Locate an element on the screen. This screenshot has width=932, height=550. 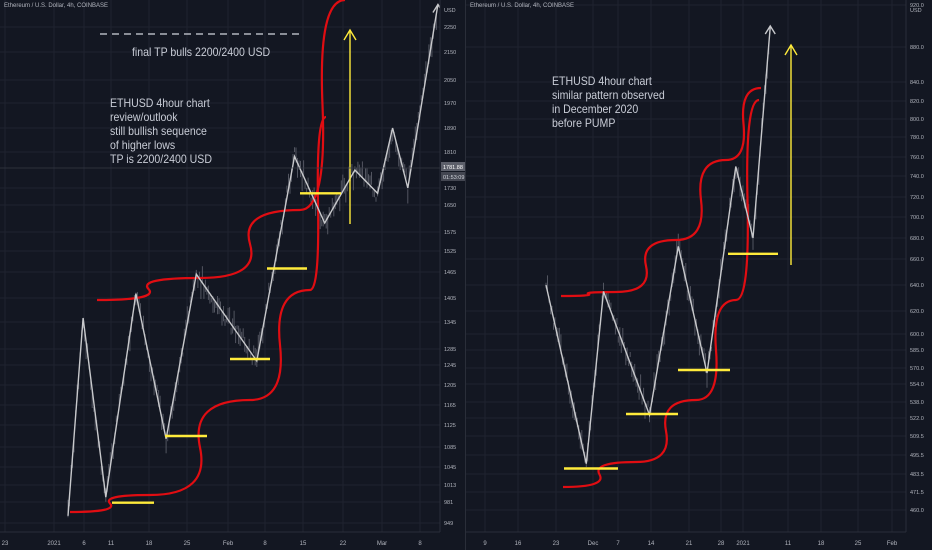
current-price-badge is located at coordinates (453, 166).